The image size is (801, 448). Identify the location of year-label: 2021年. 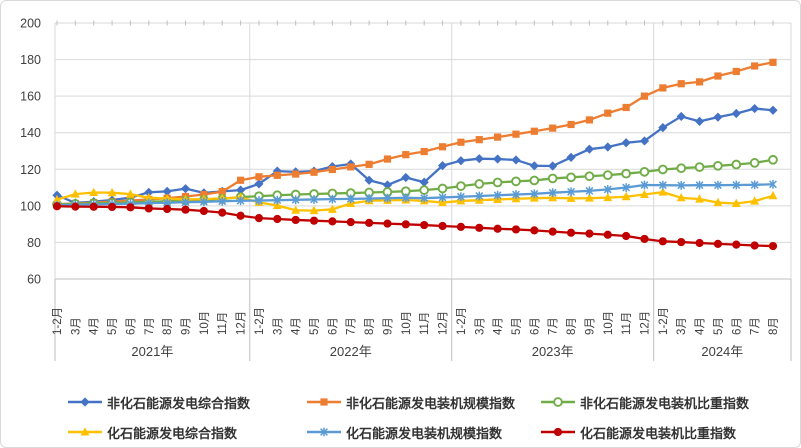
(152, 351).